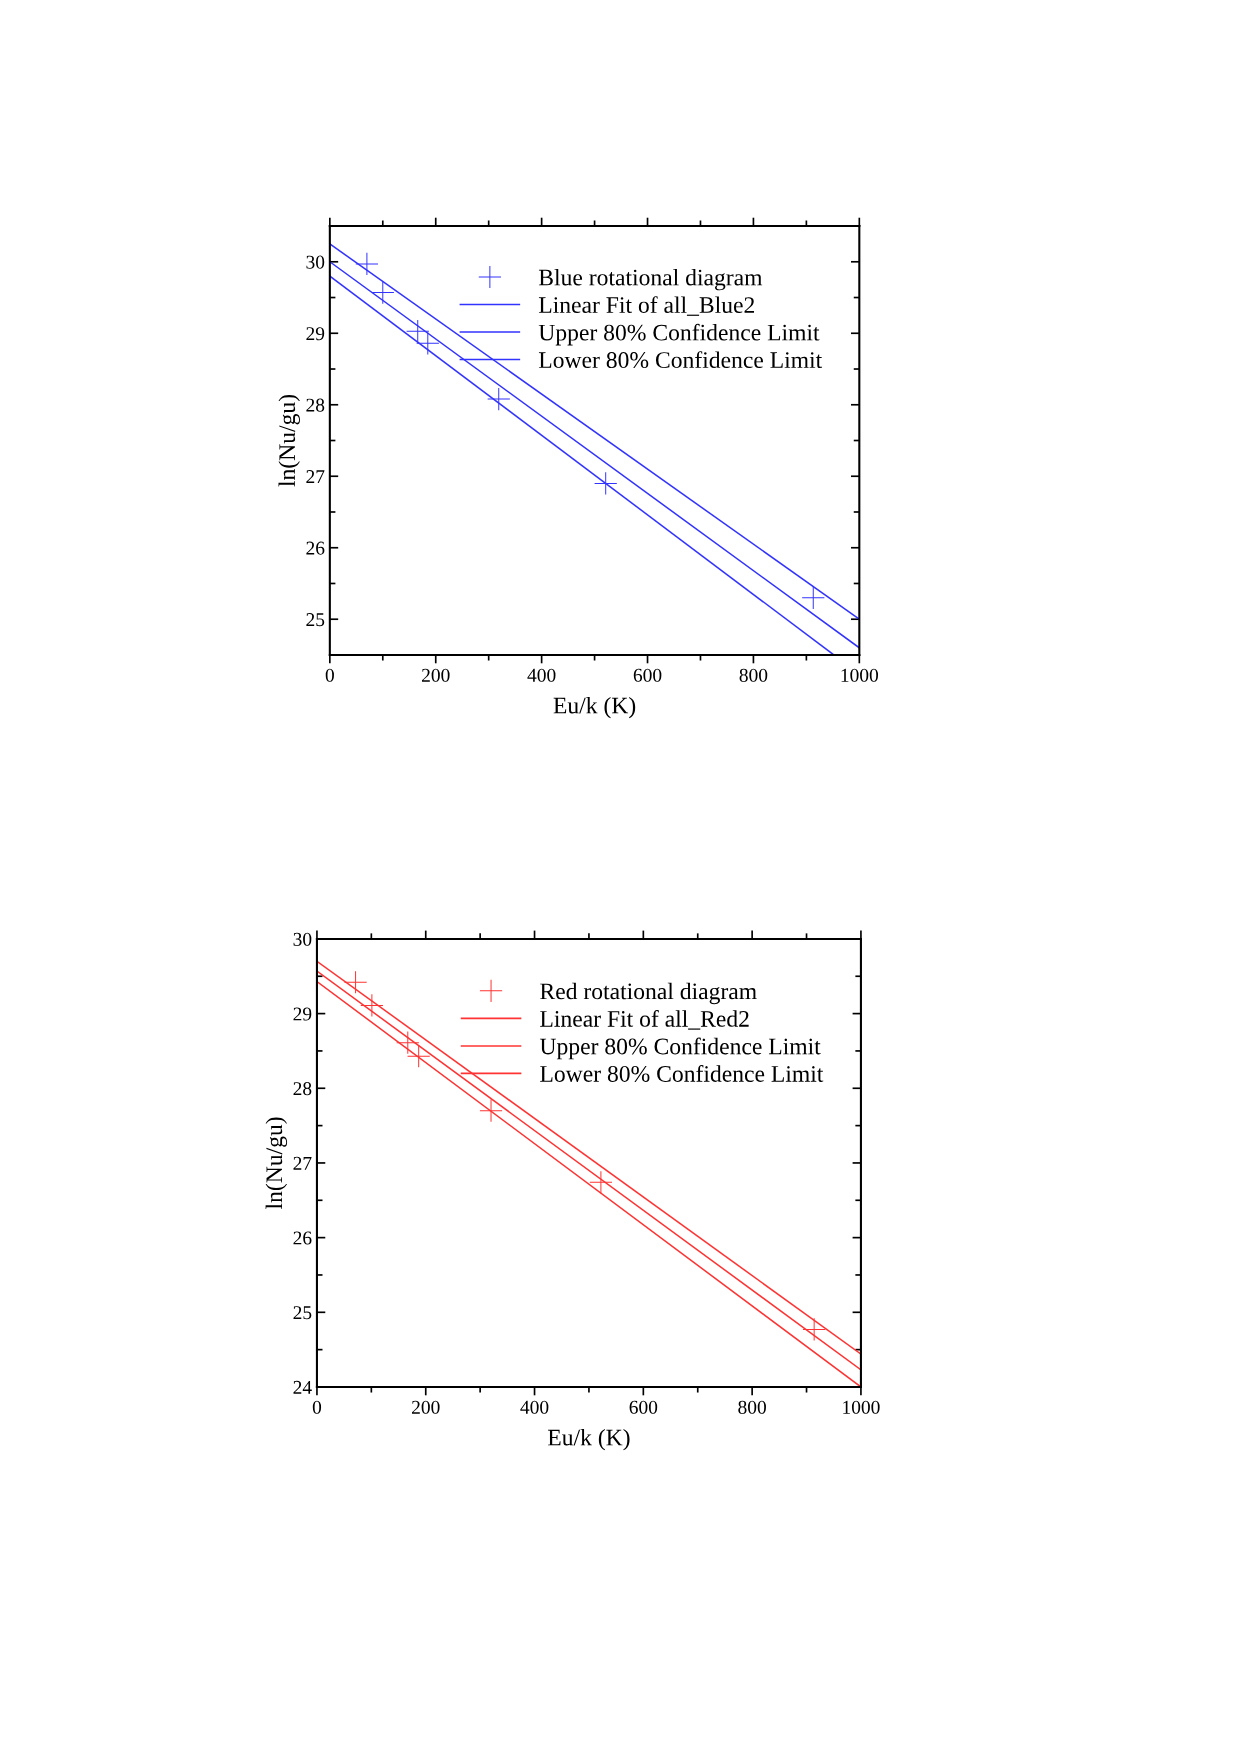 Image resolution: width=1240 pixels, height=1755 pixels. Describe the element at coordinates (648, 993) in the screenshot. I see `legend-label: Red rotational diagram` at that location.